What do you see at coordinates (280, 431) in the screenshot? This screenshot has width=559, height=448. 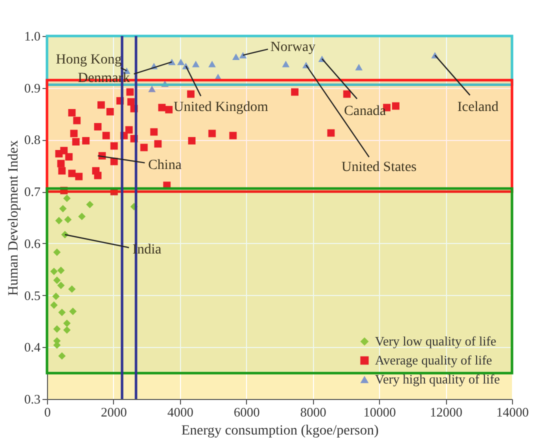 I see `x-axis-title: Energy consumption (kgoe/person)` at bounding box center [280, 431].